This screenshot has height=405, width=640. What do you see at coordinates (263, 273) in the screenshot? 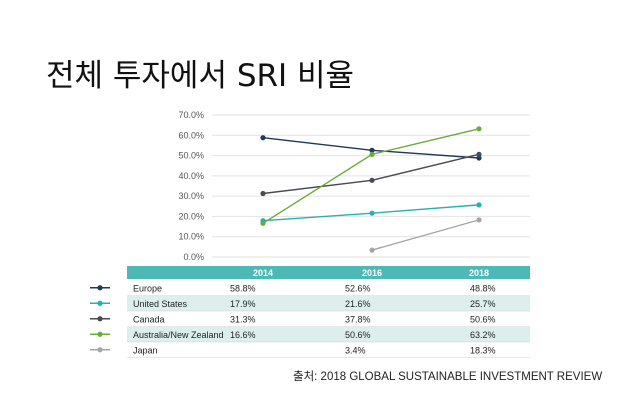
I see `x-category-label: 2014` at bounding box center [263, 273].